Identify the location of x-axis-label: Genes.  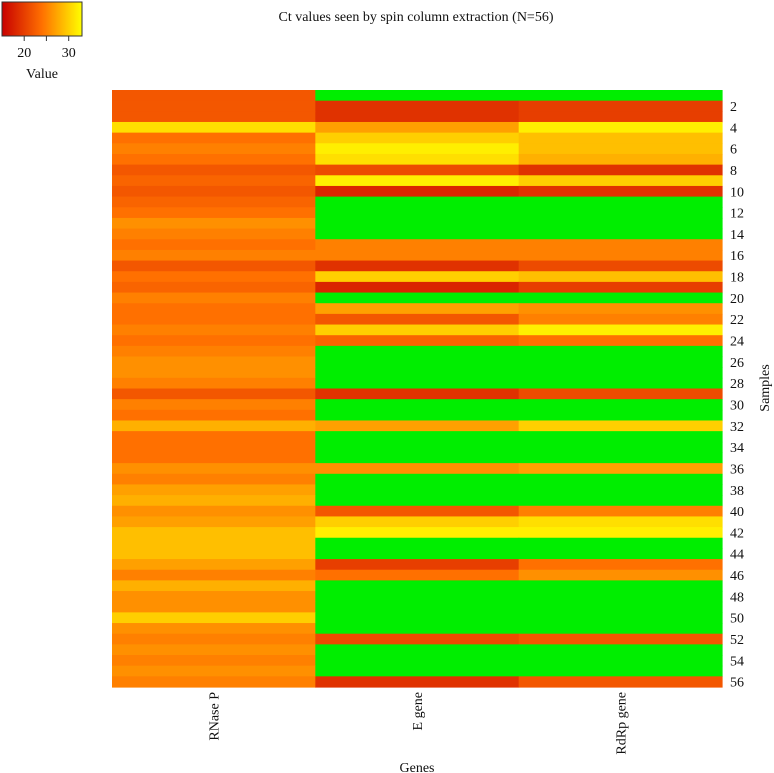
(417, 767).